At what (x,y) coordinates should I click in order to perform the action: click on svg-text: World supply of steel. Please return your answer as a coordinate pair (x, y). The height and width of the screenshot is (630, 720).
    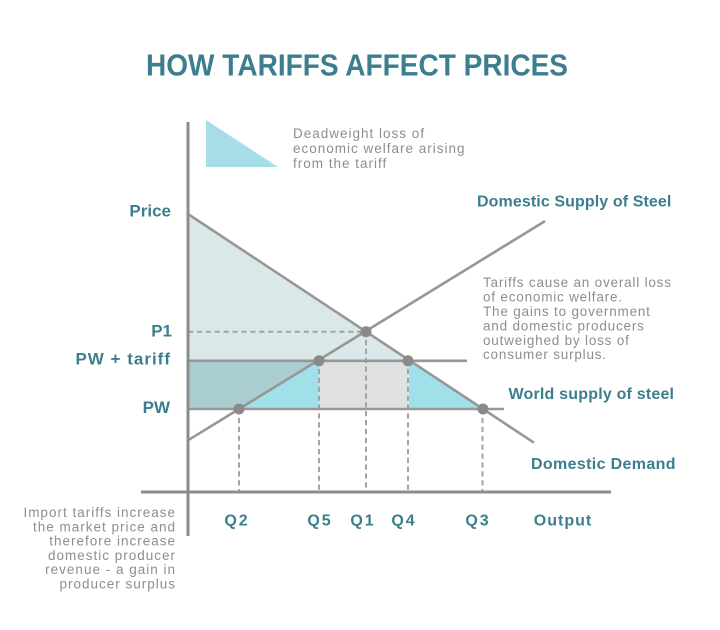
    Looking at the image, I should click on (592, 394).